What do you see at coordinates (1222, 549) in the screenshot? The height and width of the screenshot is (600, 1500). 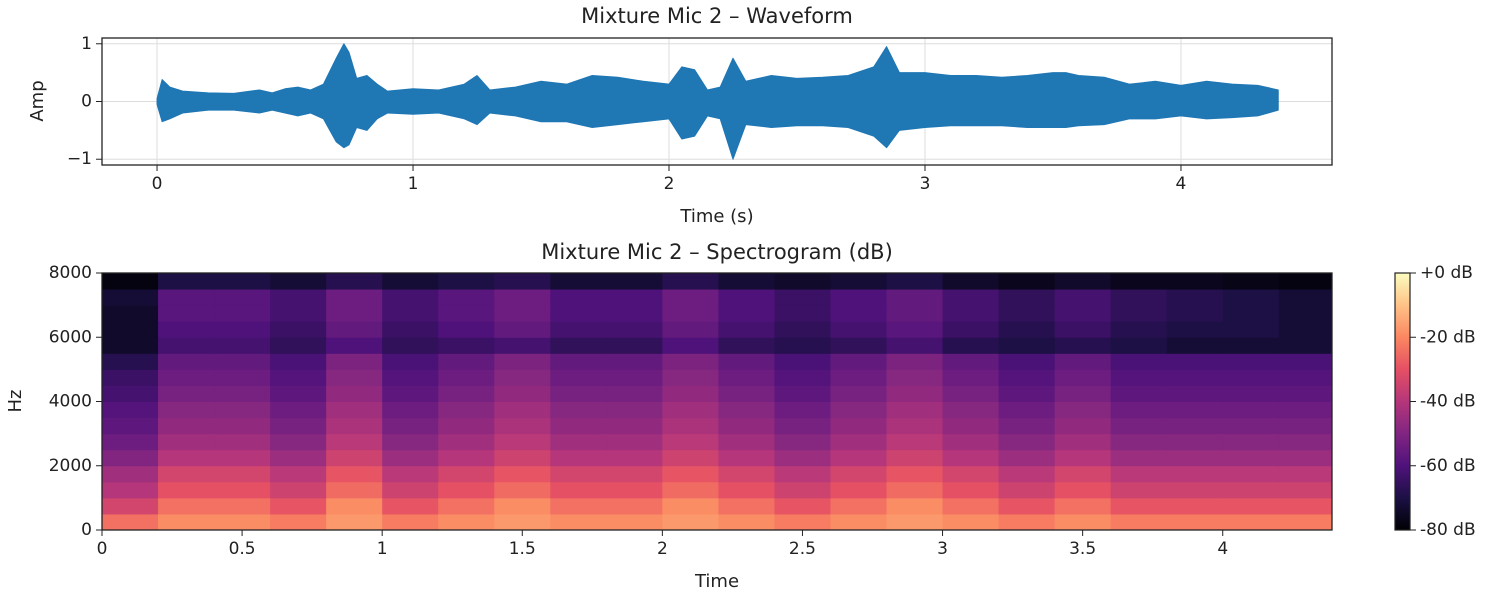 I see `x-tick-label: 4` at bounding box center [1222, 549].